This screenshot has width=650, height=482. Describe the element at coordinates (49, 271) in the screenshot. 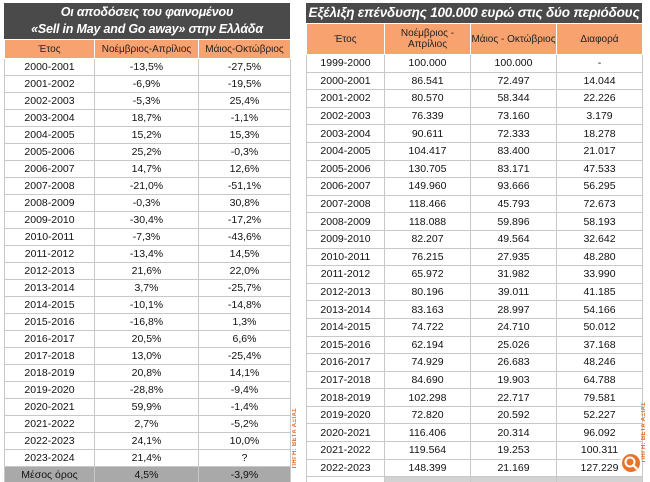

I see `table-cell: 2012-2013` at that location.